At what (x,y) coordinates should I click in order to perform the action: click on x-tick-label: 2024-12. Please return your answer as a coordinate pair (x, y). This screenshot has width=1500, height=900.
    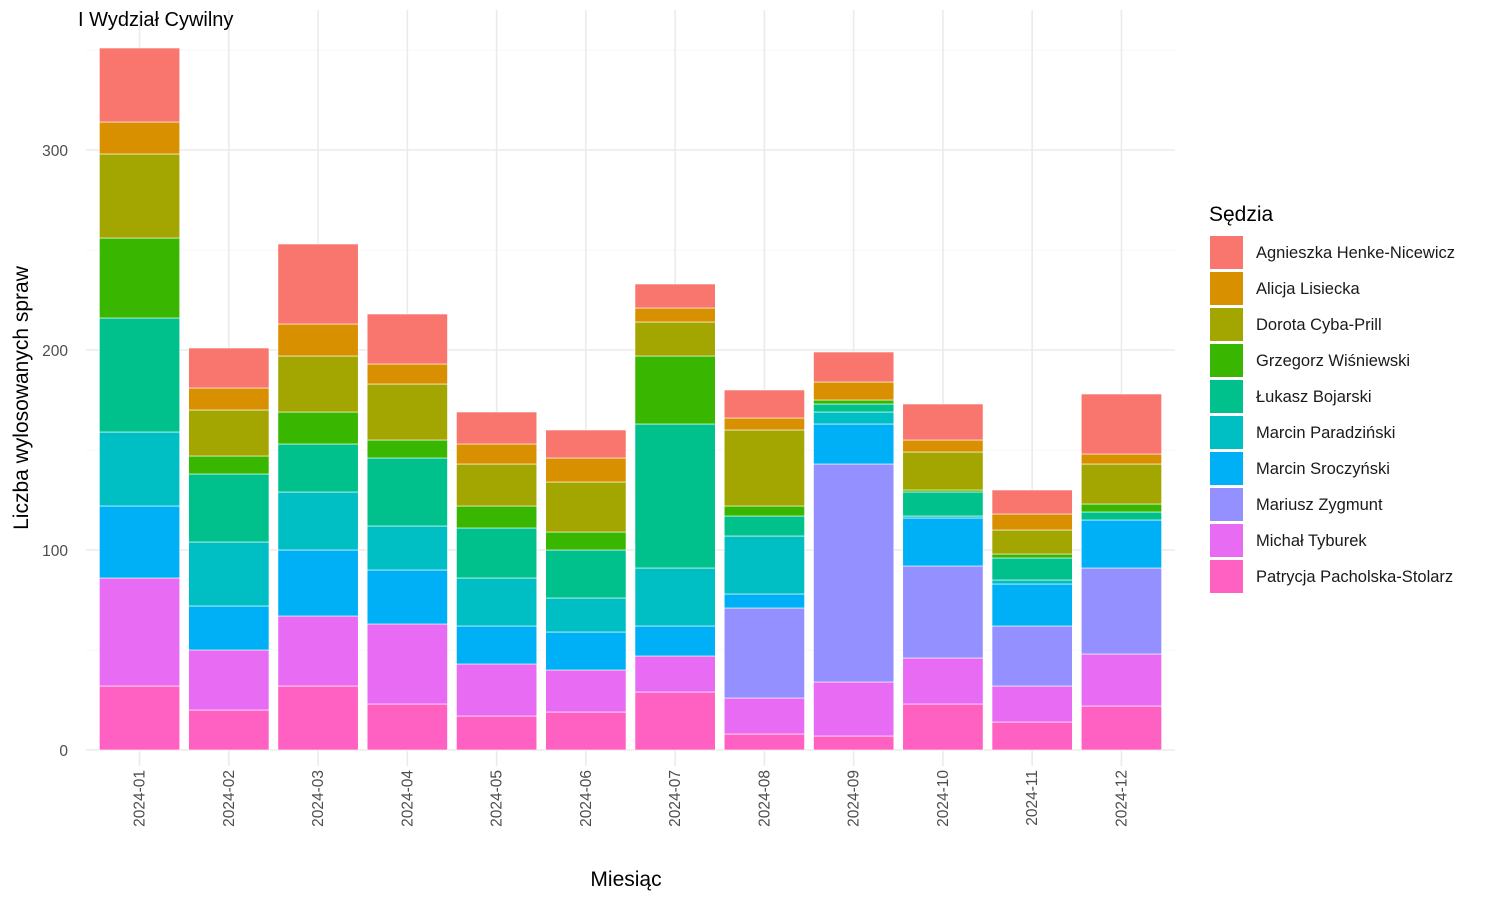
    Looking at the image, I should click on (1121, 798).